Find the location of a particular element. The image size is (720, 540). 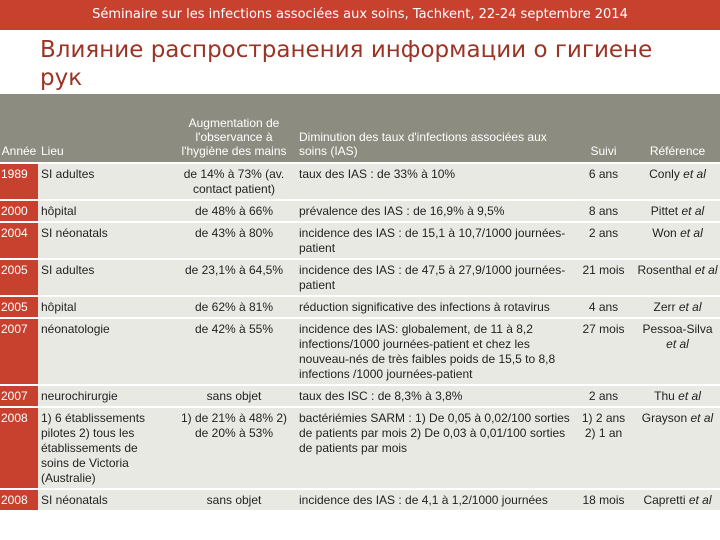

cell-observance: de 48% à 66% is located at coordinates (233, 210).